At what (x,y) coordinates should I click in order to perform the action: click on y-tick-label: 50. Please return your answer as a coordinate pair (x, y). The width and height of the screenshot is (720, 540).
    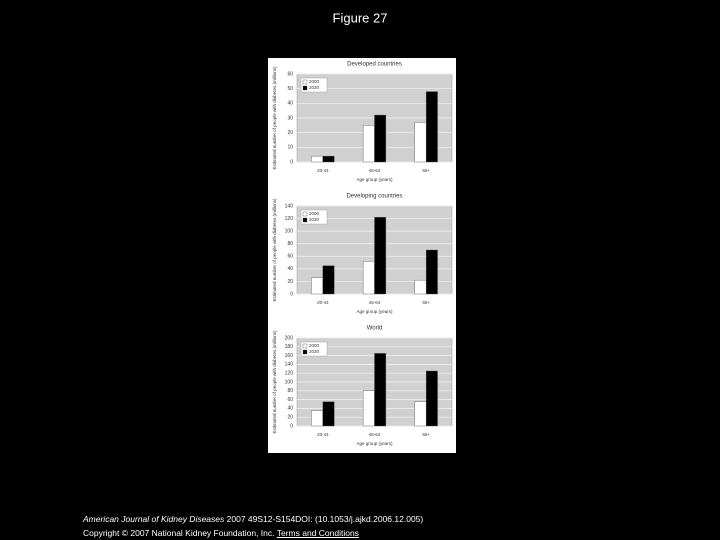
    Looking at the image, I should click on (290, 89).